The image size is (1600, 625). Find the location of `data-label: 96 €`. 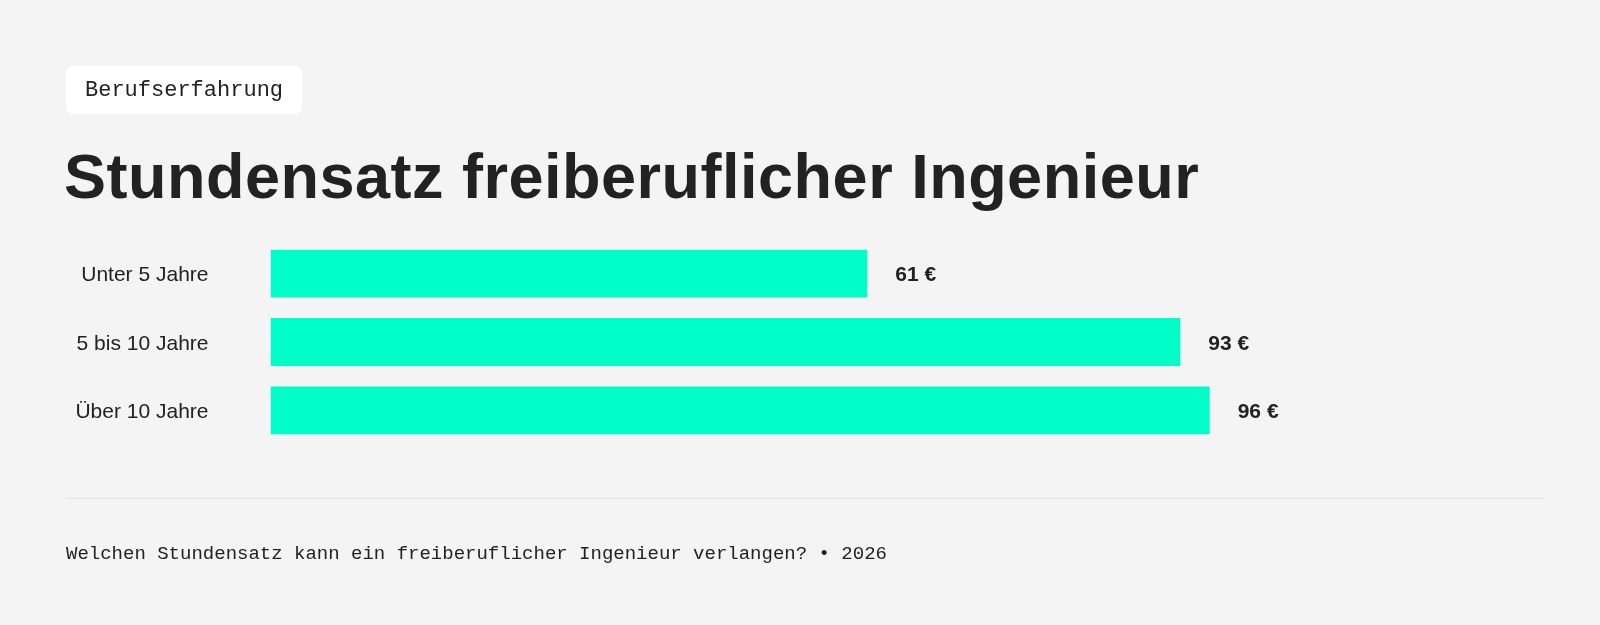

data-label: 96 € is located at coordinates (1258, 410).